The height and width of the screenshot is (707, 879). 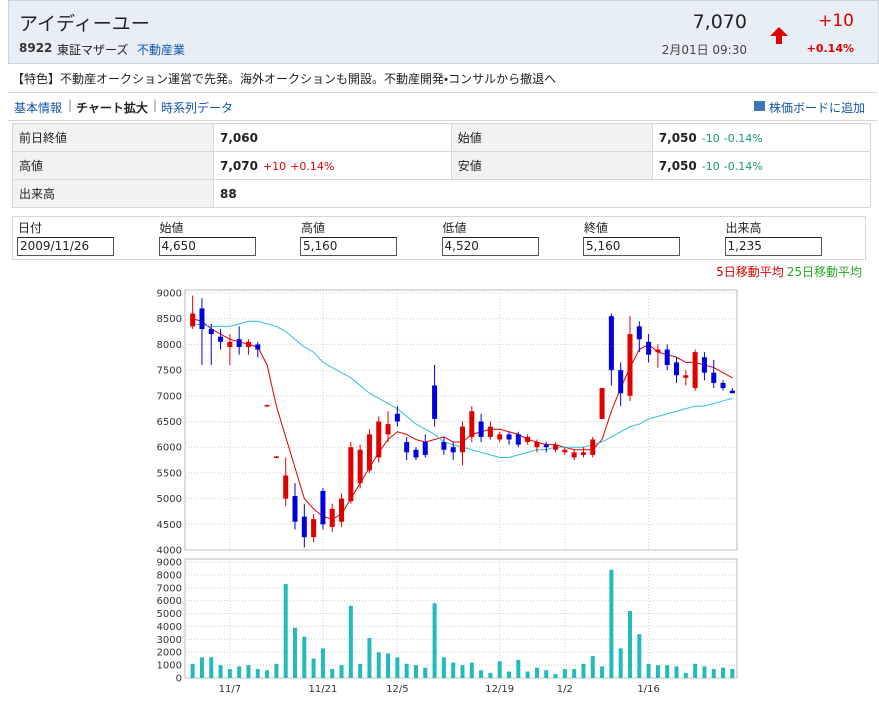 What do you see at coordinates (230, 689) in the screenshot?
I see `x-tick-label: 11/7` at bounding box center [230, 689].